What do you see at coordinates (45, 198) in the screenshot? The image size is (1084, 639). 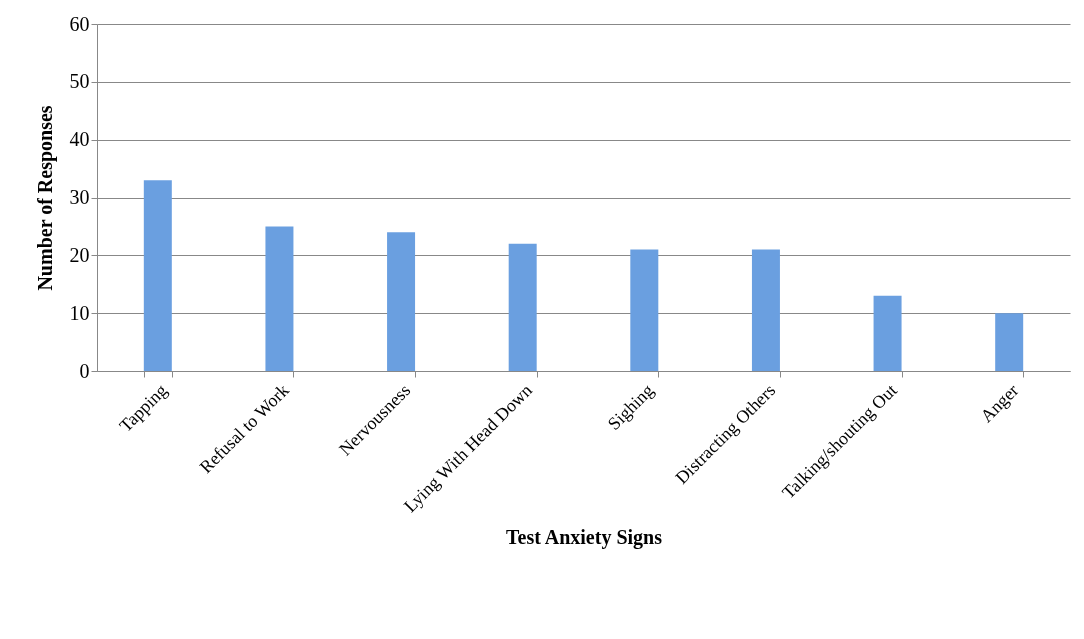 I see `y-axis-title: Number of Responses` at bounding box center [45, 198].